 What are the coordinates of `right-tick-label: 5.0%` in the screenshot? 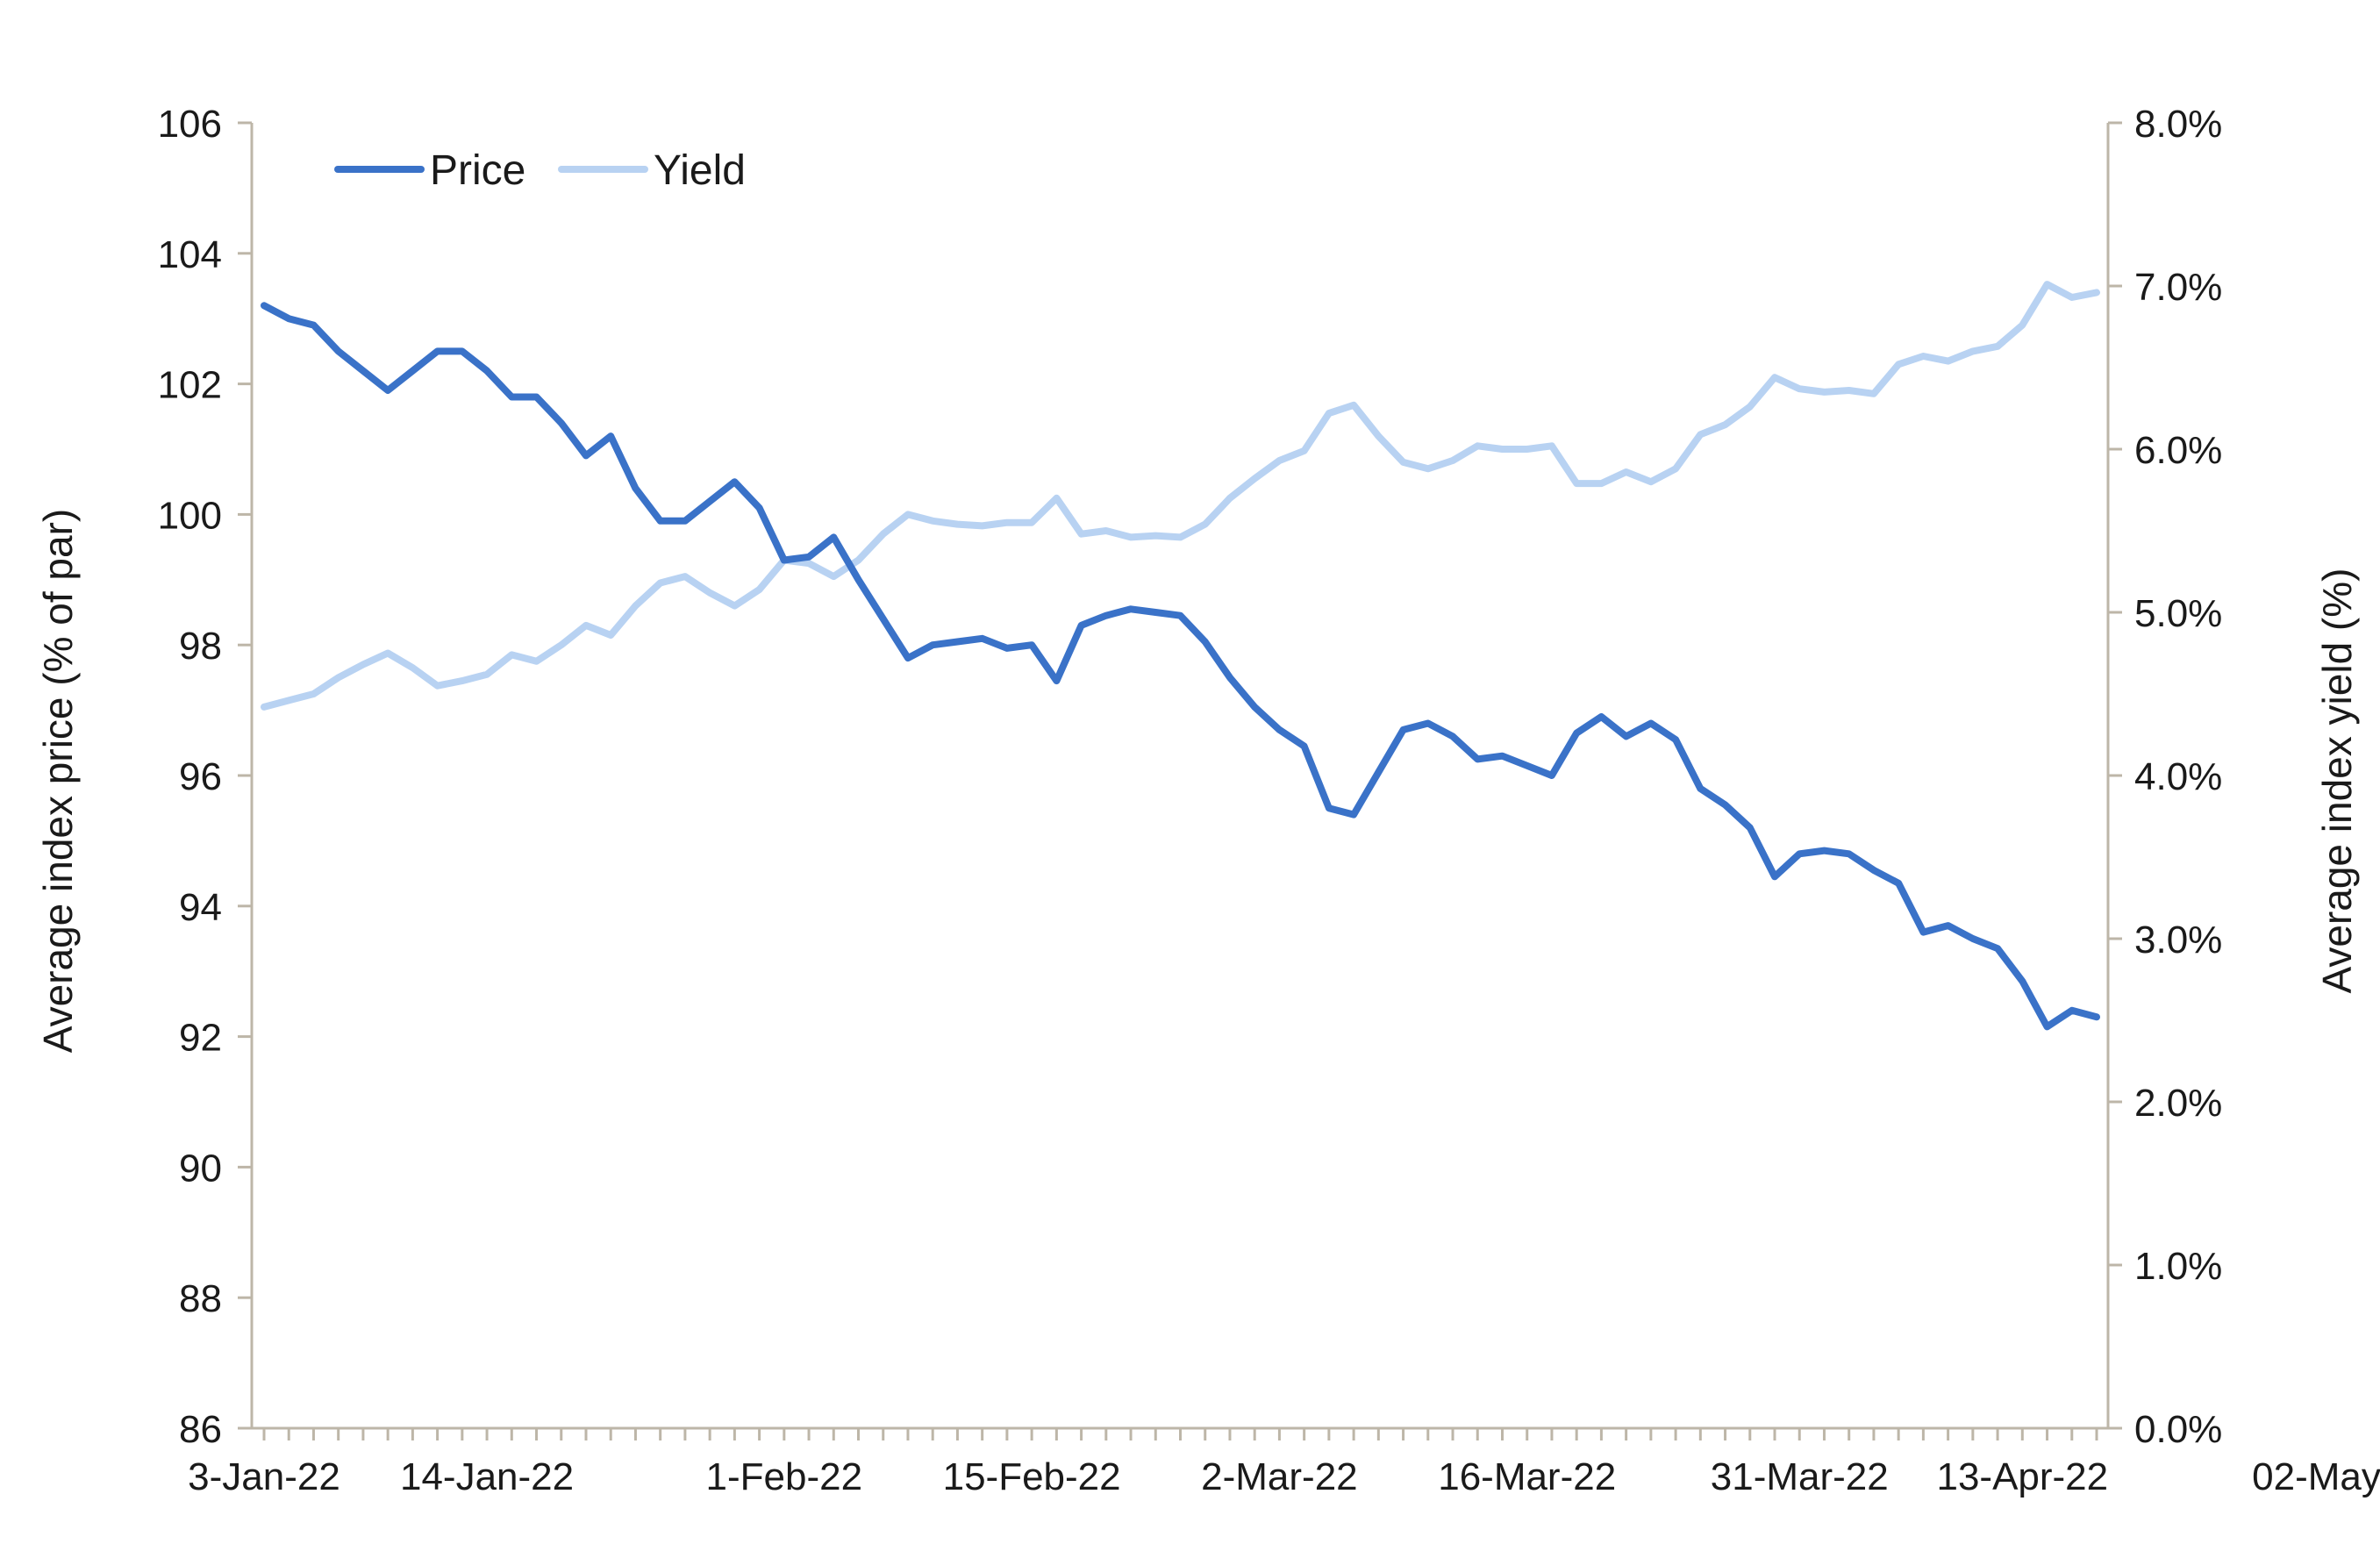 It's located at (2178, 613).